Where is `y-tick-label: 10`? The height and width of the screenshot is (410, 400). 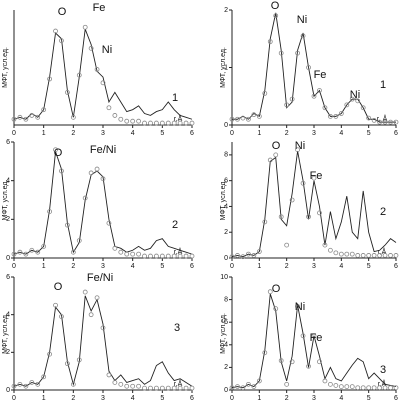 y-tick-label: 10 is located at coordinates (224, 277).